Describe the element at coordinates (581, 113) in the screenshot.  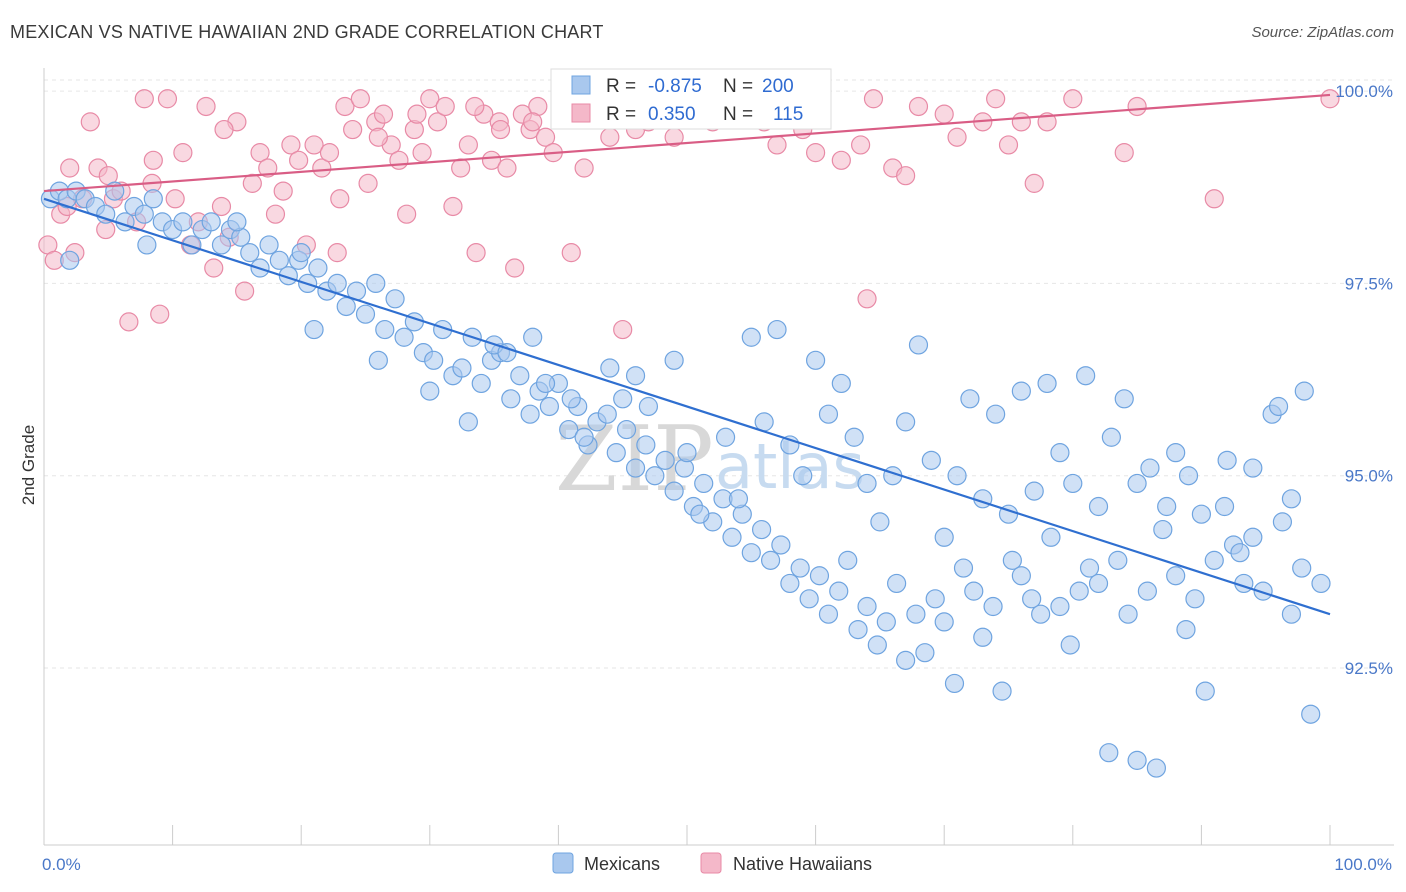
I see `stats-swatch-pink` at that location.